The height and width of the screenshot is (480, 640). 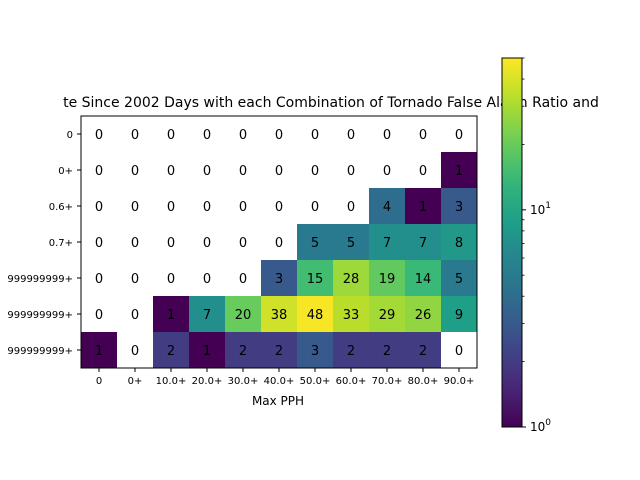 I want to click on cell-value-label: 9, so click(x=459, y=315).